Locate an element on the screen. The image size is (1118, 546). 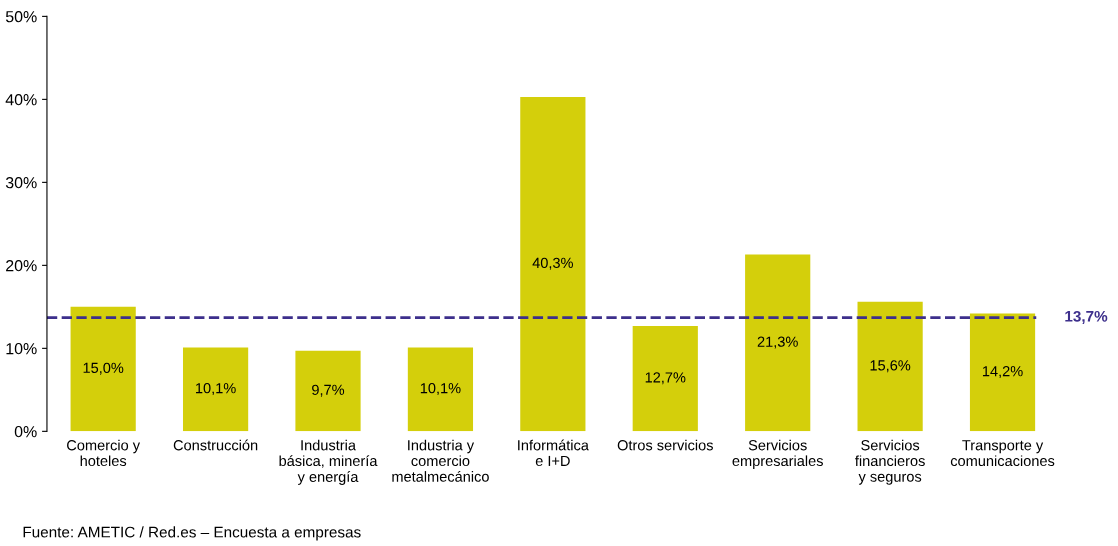
data-label: 21,3% is located at coordinates (777, 342).